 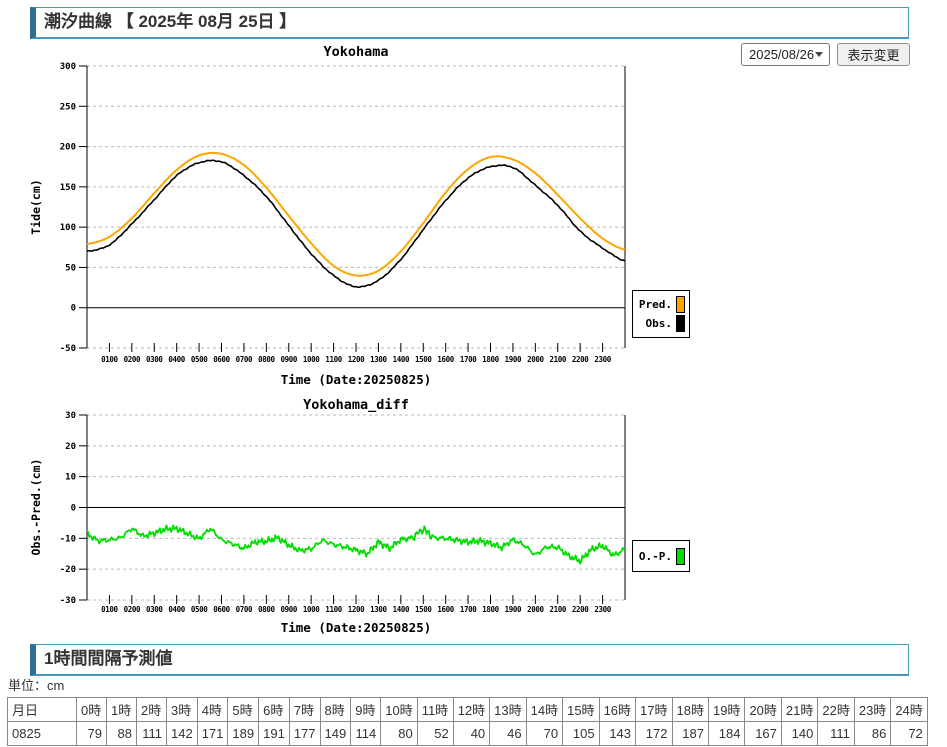 What do you see at coordinates (91, 733) in the screenshot?
I see `value-cell: 79` at bounding box center [91, 733].